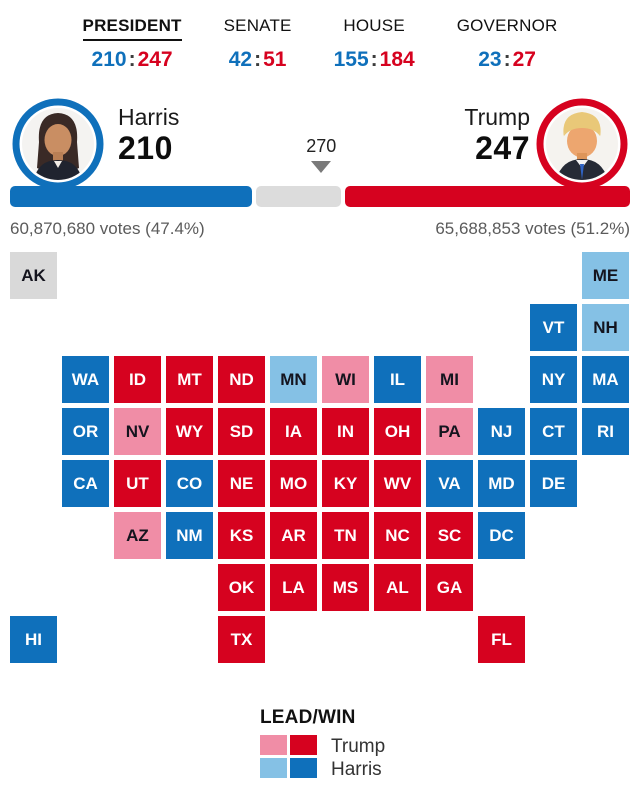 This screenshot has height=800, width=640. I want to click on harris-summary: Harris 210, so click(148, 135).